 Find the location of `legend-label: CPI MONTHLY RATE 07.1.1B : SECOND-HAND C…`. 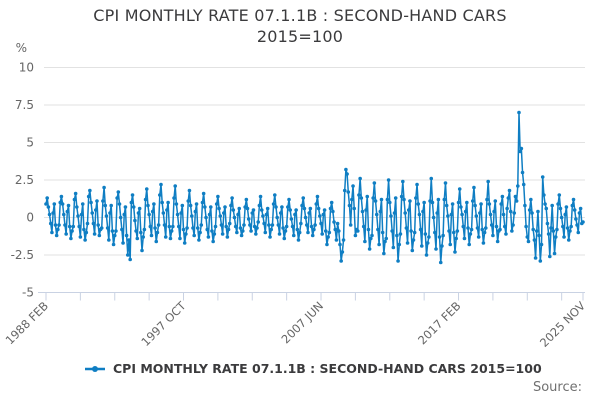

legend-label: CPI MONTHLY RATE 07.1.1B : SECOND-HAND C… is located at coordinates (327, 368).